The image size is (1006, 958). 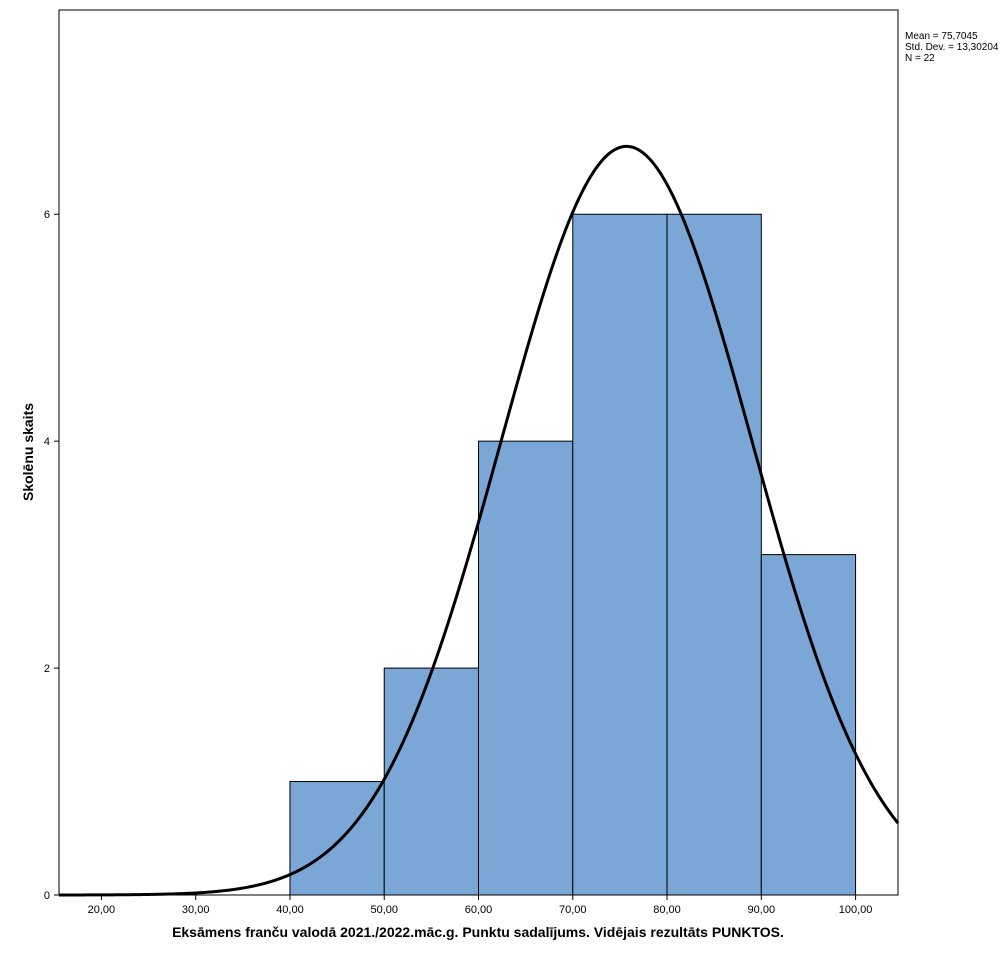 I want to click on y-axis-ticks: 0 2 4 6, so click(x=51, y=555).